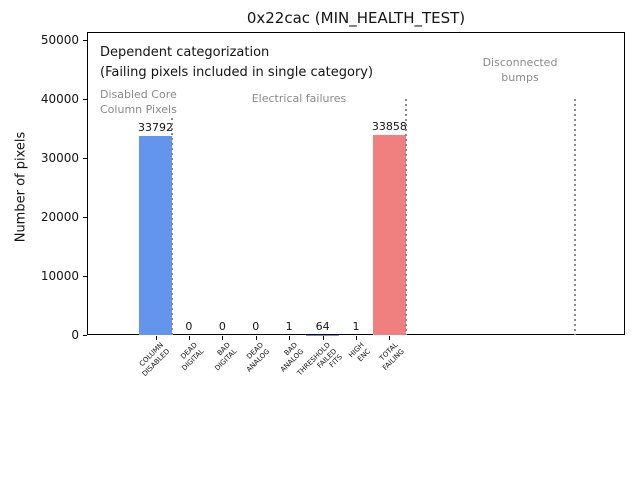 The image size is (640, 480). What do you see at coordinates (59, 39) in the screenshot?
I see `y-tick-label: 50000` at bounding box center [59, 39].